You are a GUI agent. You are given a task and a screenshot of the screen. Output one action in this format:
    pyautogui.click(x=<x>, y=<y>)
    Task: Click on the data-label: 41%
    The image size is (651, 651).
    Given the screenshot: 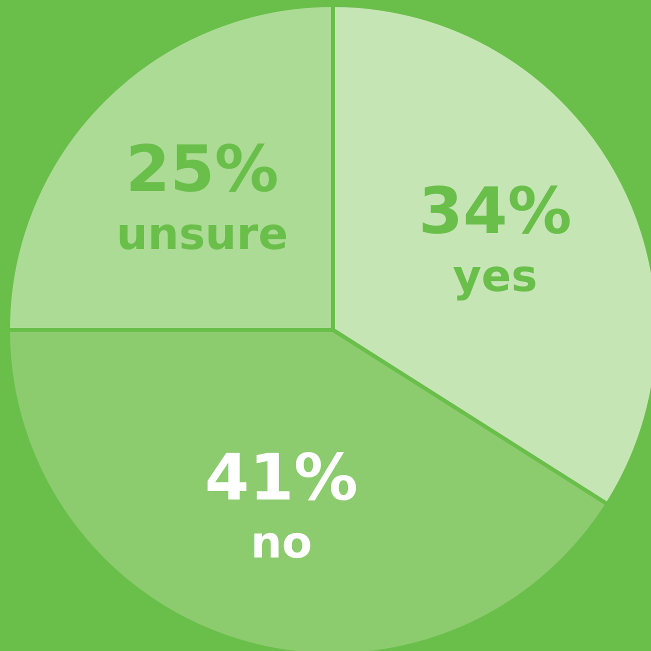 What is the action you would take?
    pyautogui.click(x=281, y=479)
    